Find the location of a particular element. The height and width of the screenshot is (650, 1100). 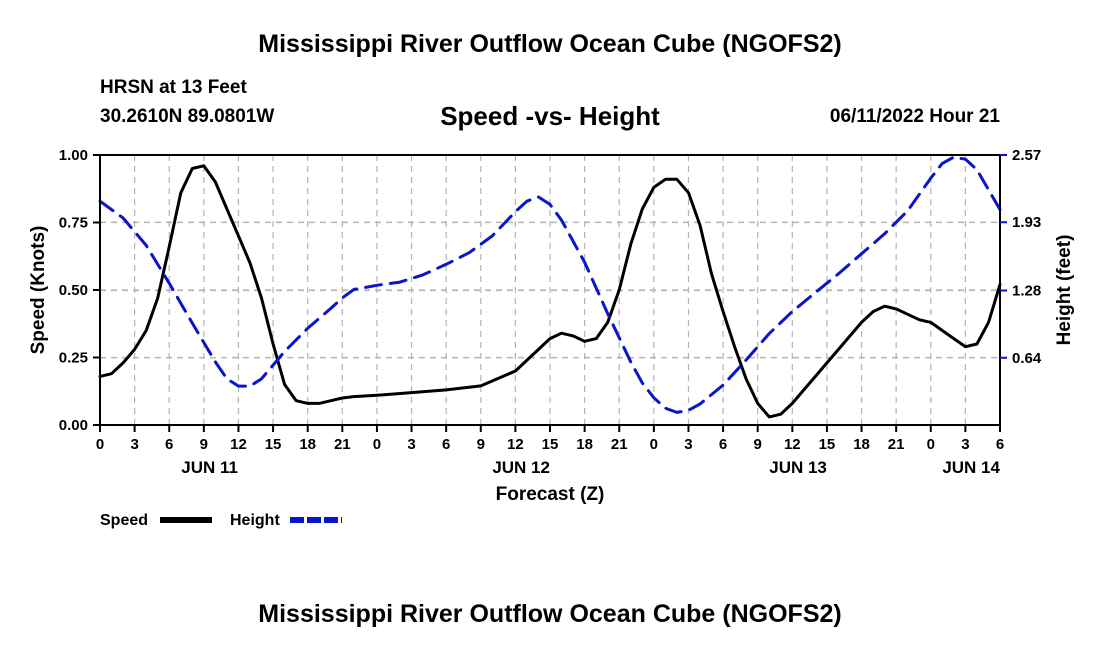

chart-subtitle: Speed -vs- Height is located at coordinates (550, 116).